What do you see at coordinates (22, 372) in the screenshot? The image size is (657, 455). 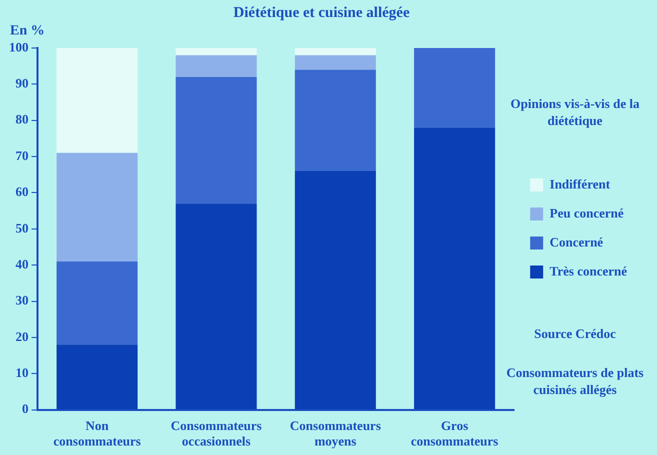 I see `y-tick-label: 10` at bounding box center [22, 372].